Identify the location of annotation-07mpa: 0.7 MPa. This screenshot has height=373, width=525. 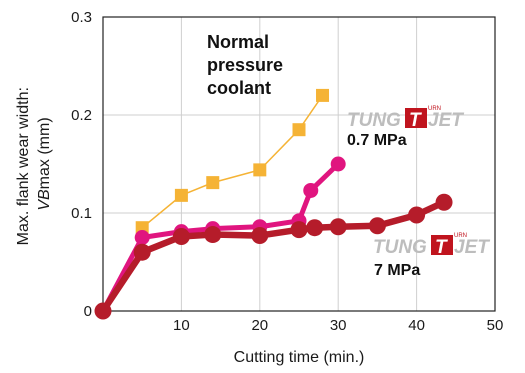
(377, 140).